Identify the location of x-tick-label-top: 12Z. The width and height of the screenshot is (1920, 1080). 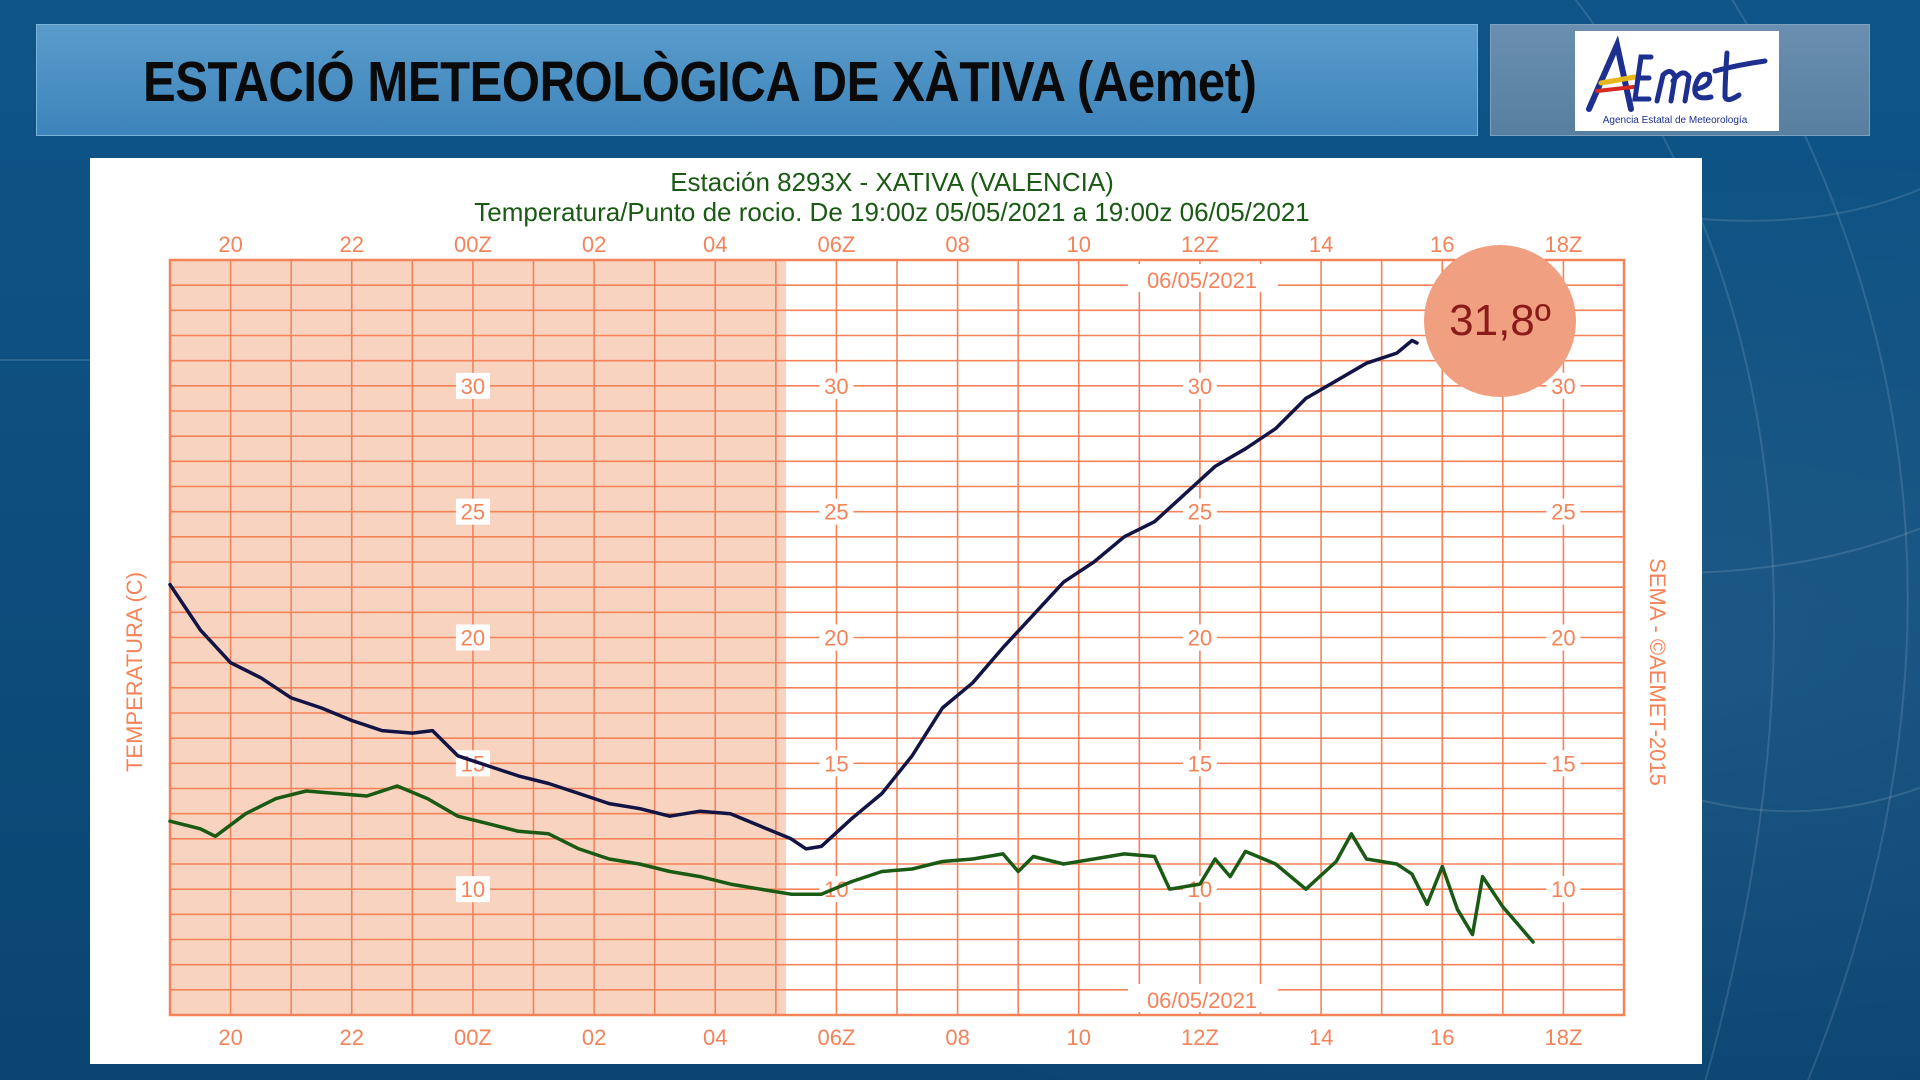
(1200, 244).